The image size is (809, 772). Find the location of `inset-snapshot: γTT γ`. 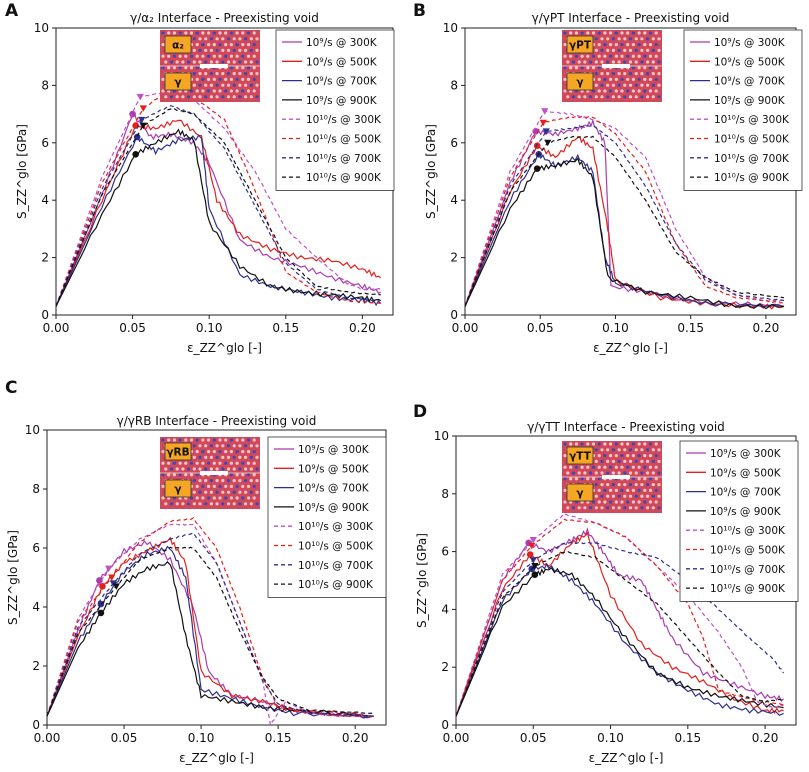

inset-snapshot: γTT γ is located at coordinates (612, 477).